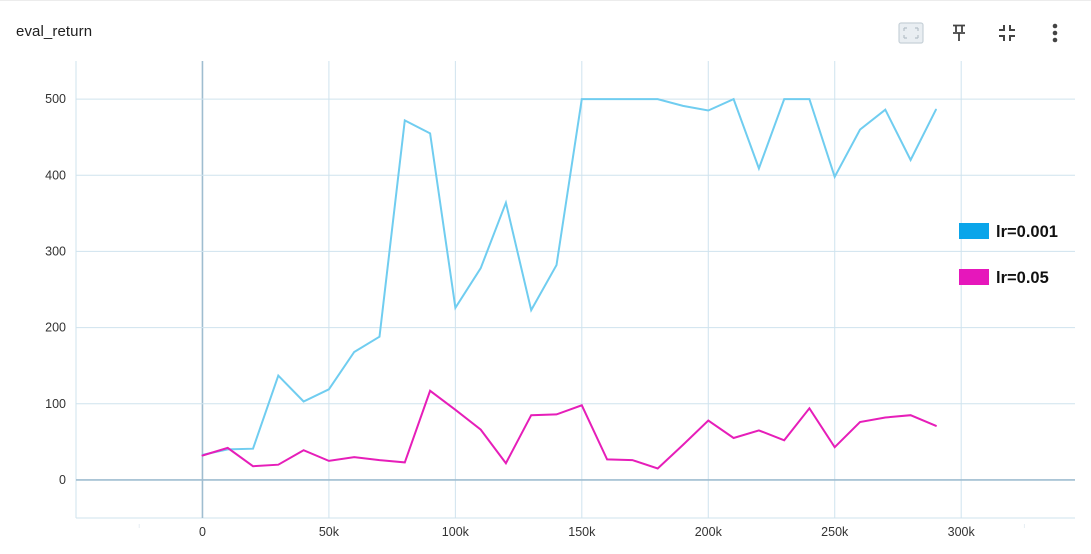 The width and height of the screenshot is (1091, 554). What do you see at coordinates (55, 404) in the screenshot?
I see `y-tick-label: 100` at bounding box center [55, 404].